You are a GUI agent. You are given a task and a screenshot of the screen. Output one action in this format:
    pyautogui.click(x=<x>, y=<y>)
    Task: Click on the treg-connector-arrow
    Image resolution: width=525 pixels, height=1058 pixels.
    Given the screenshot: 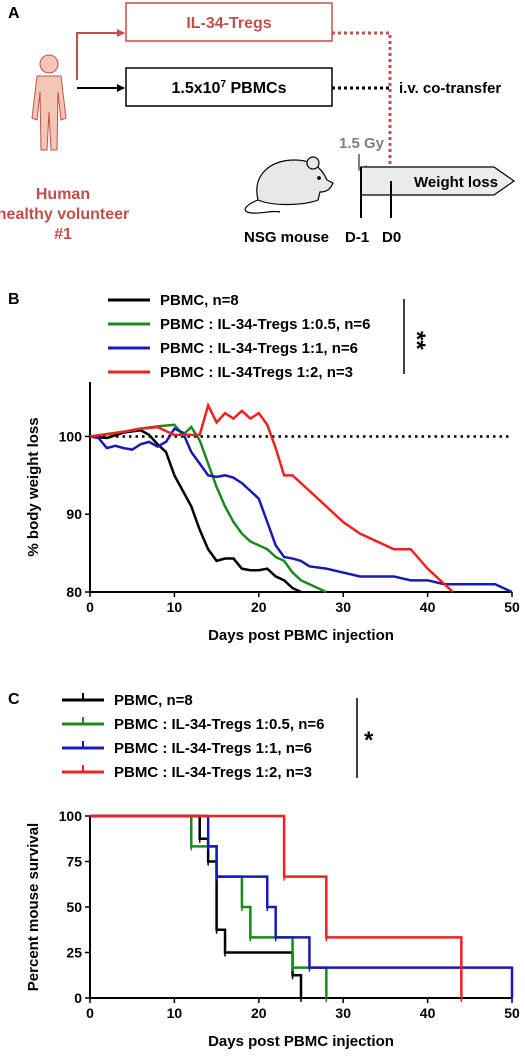 What is the action you would take?
    pyautogui.click(x=100, y=54)
    